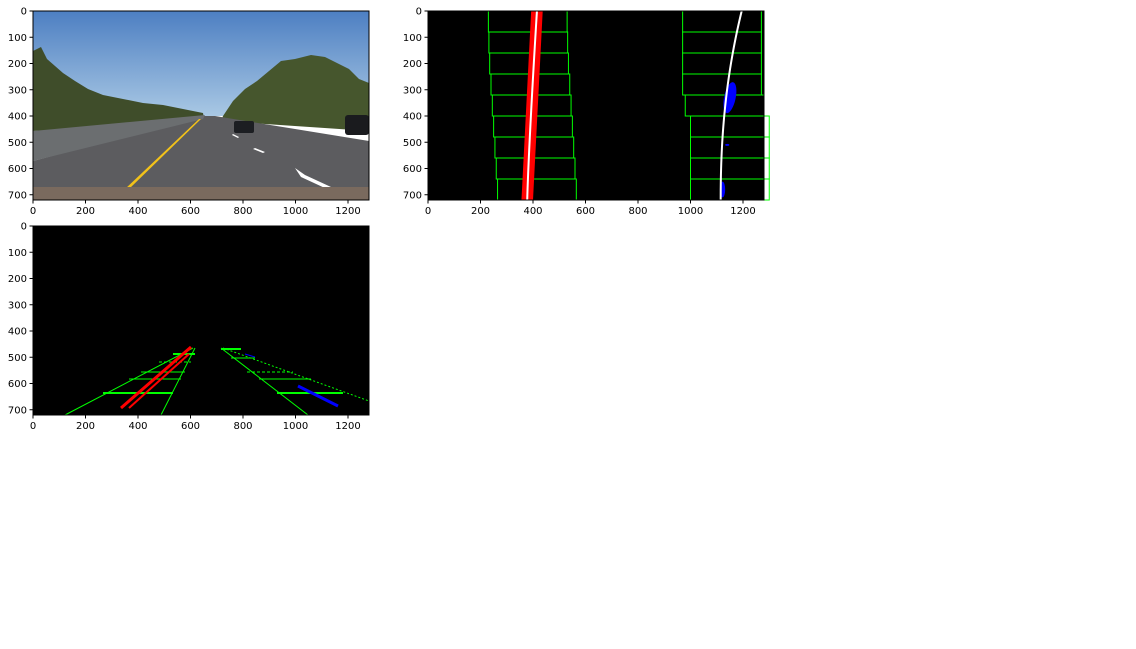  I want to click on left-road-edge, so click(129, 381).